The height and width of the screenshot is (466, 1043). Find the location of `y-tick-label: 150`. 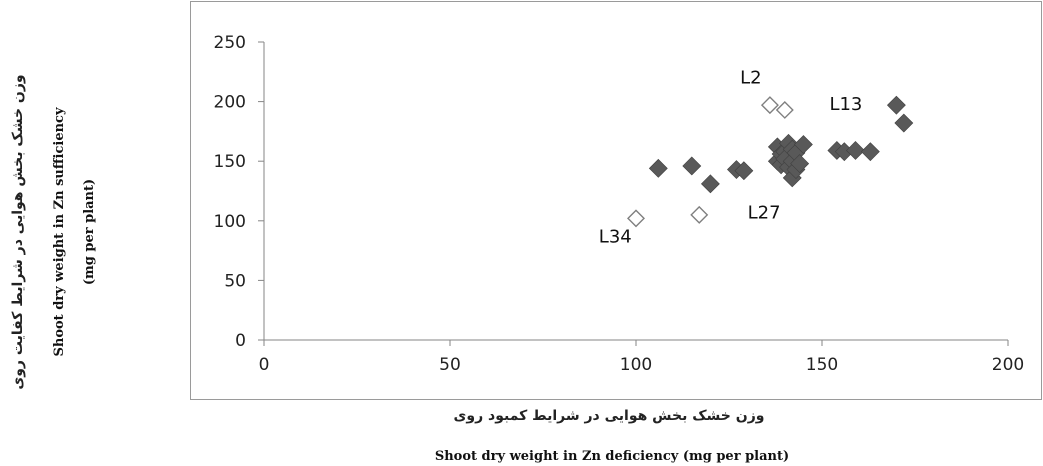

y-tick-label: 150 is located at coordinates (230, 162).